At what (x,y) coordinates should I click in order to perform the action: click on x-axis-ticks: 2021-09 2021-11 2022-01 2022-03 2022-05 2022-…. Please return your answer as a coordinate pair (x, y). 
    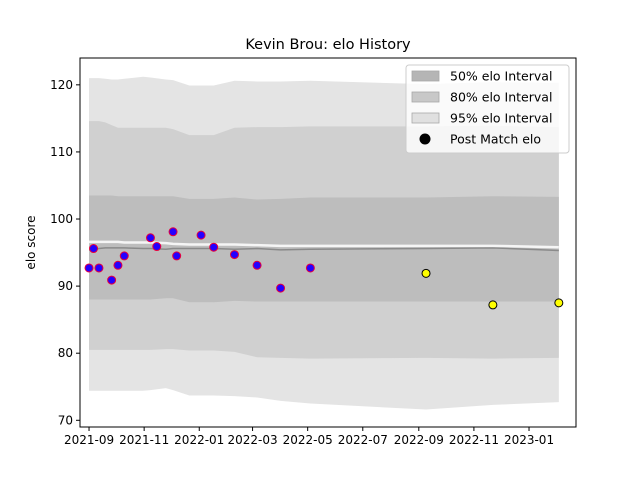
    Looking at the image, I should click on (309, 437).